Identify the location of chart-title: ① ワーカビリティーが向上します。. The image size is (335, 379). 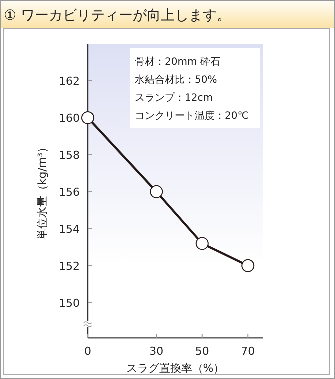
(118, 16).